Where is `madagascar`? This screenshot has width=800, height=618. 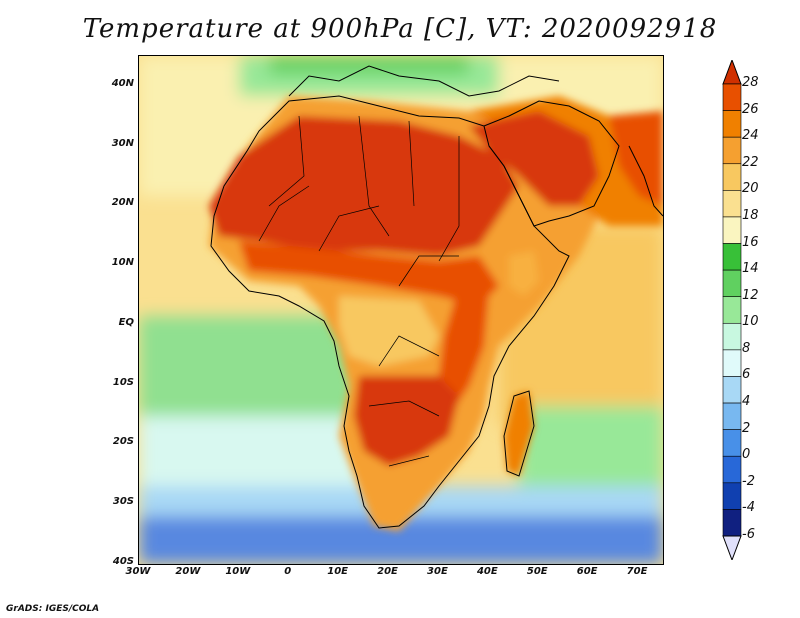
madagascar is located at coordinates (519, 433).